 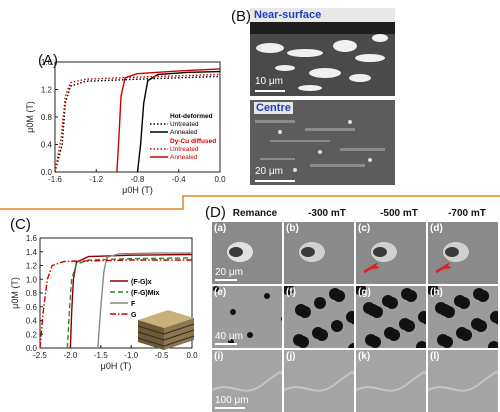 What do you see at coordinates (40, 355) in the screenshot?
I see `x-tick-label: -2.5` at bounding box center [40, 355].